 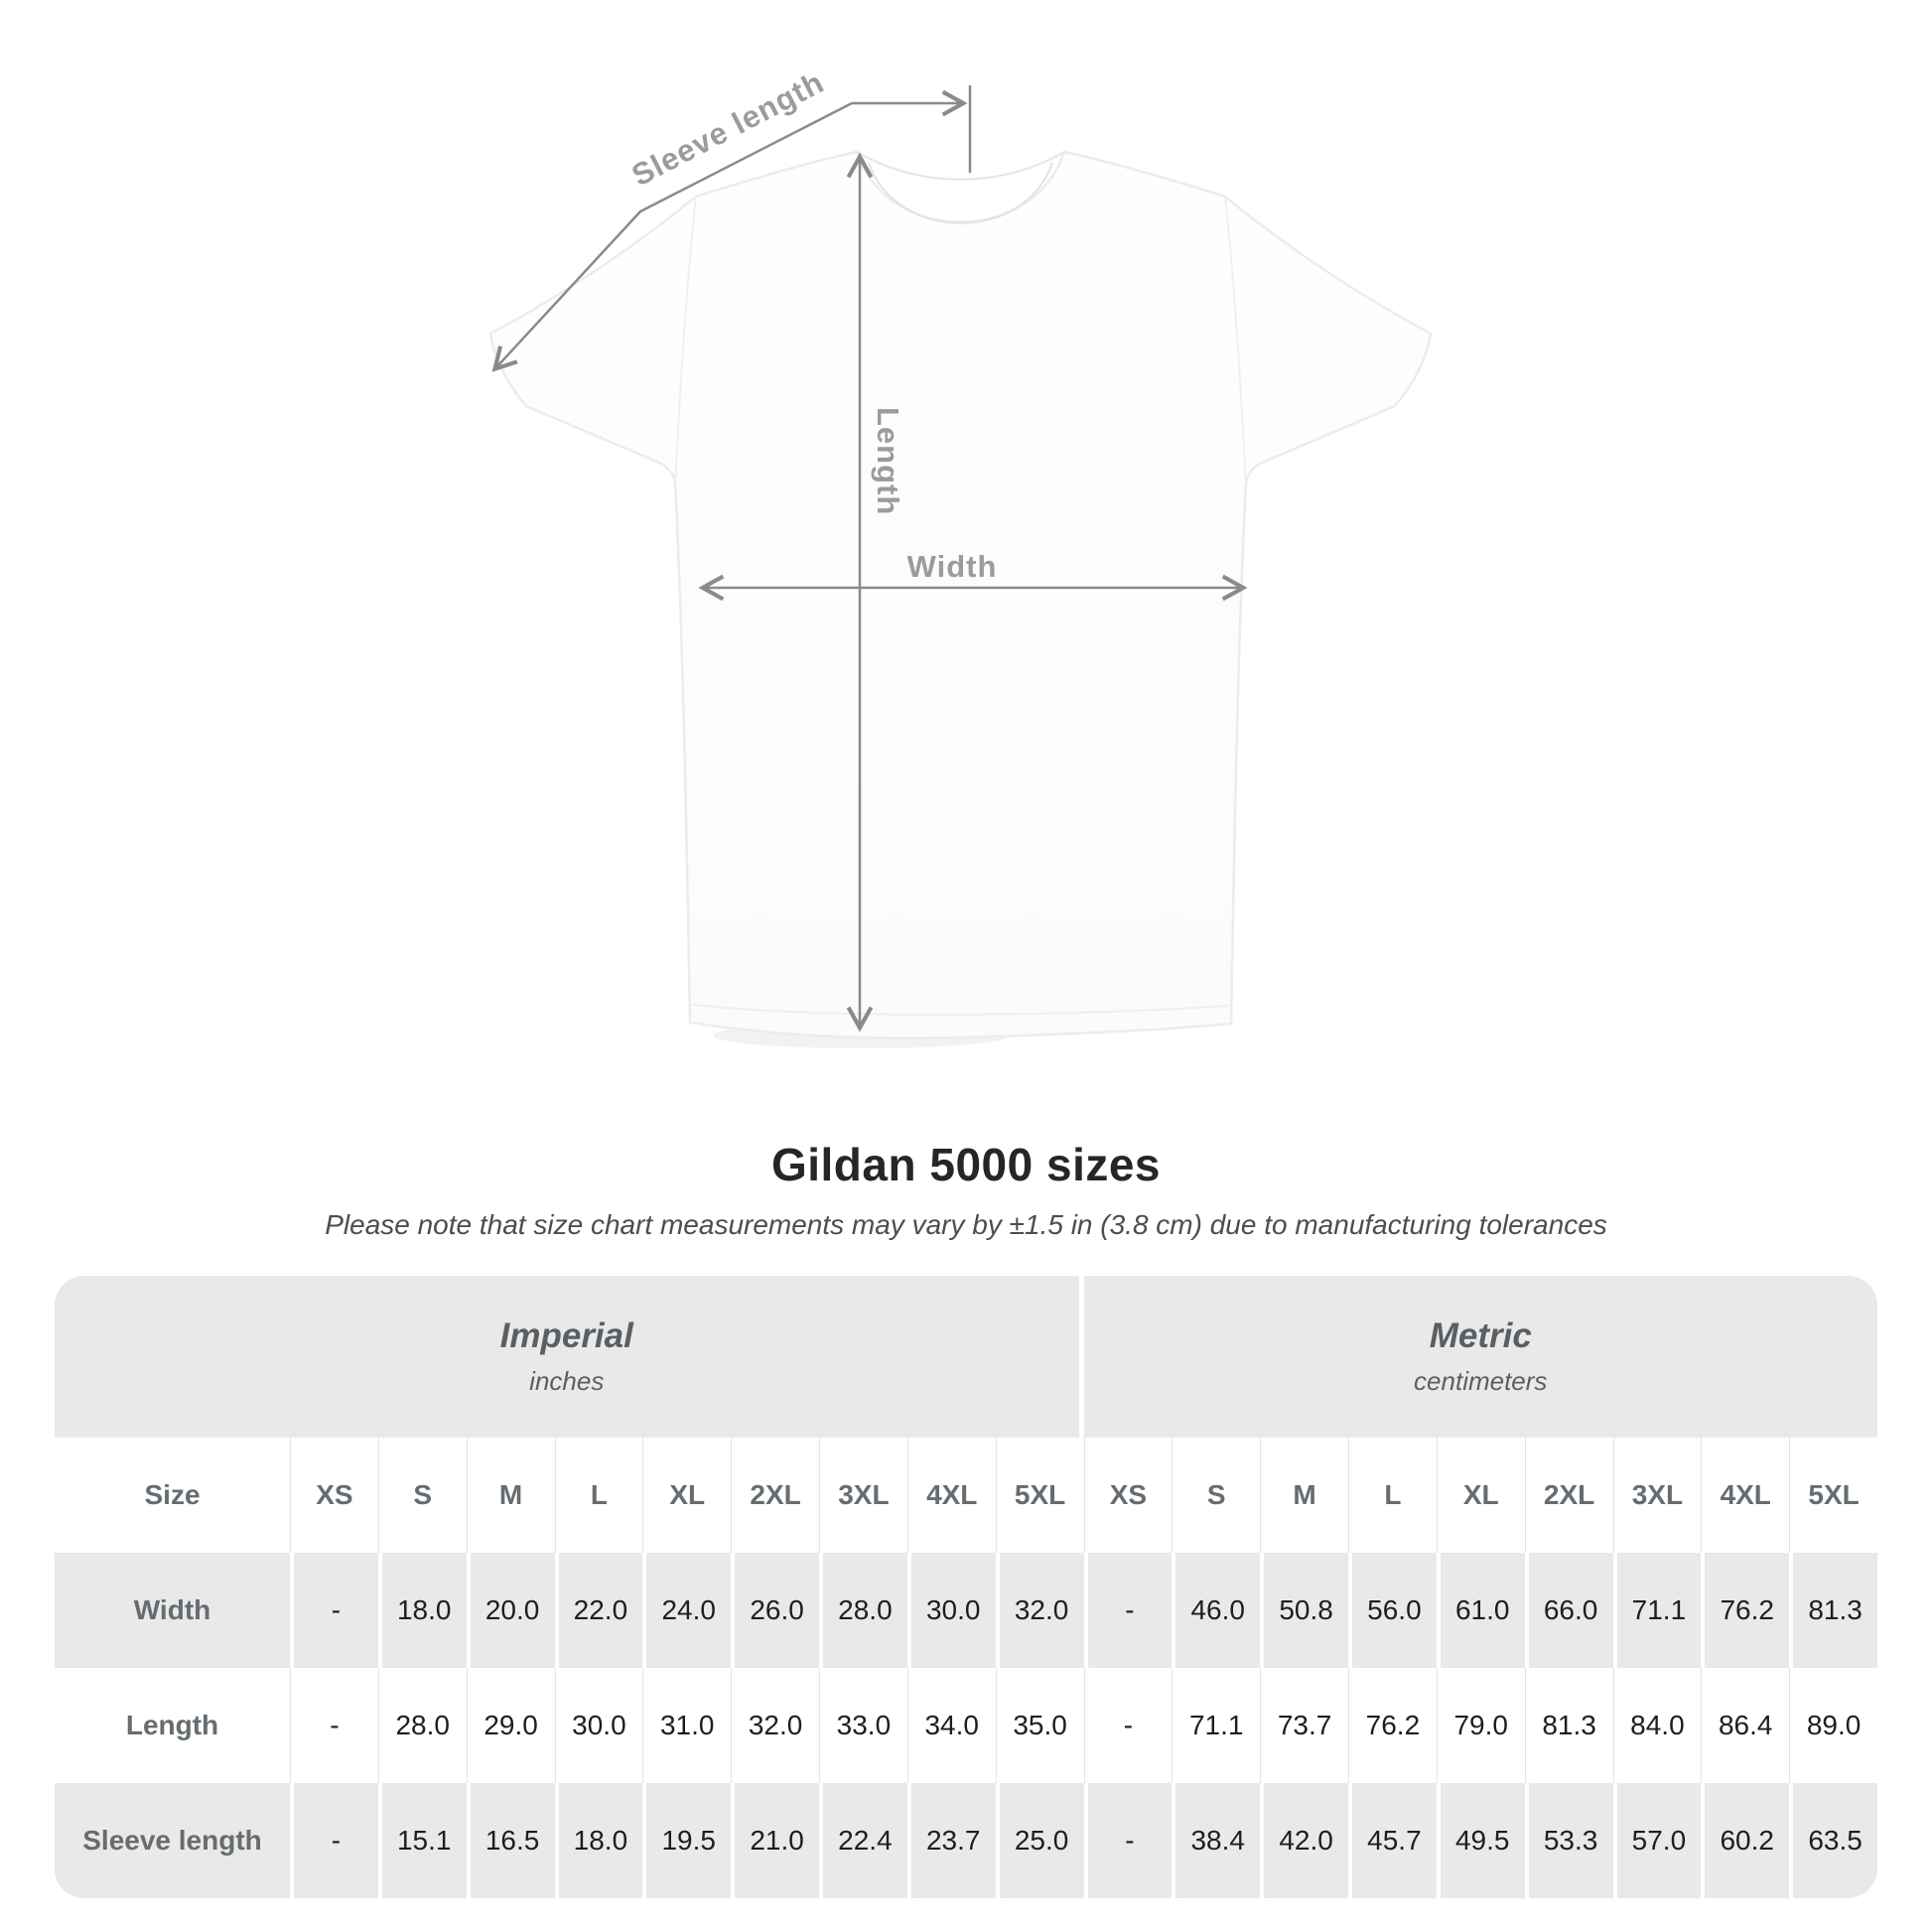 What do you see at coordinates (1480, 1841) in the screenshot?
I see `cell: 49.5` at bounding box center [1480, 1841].